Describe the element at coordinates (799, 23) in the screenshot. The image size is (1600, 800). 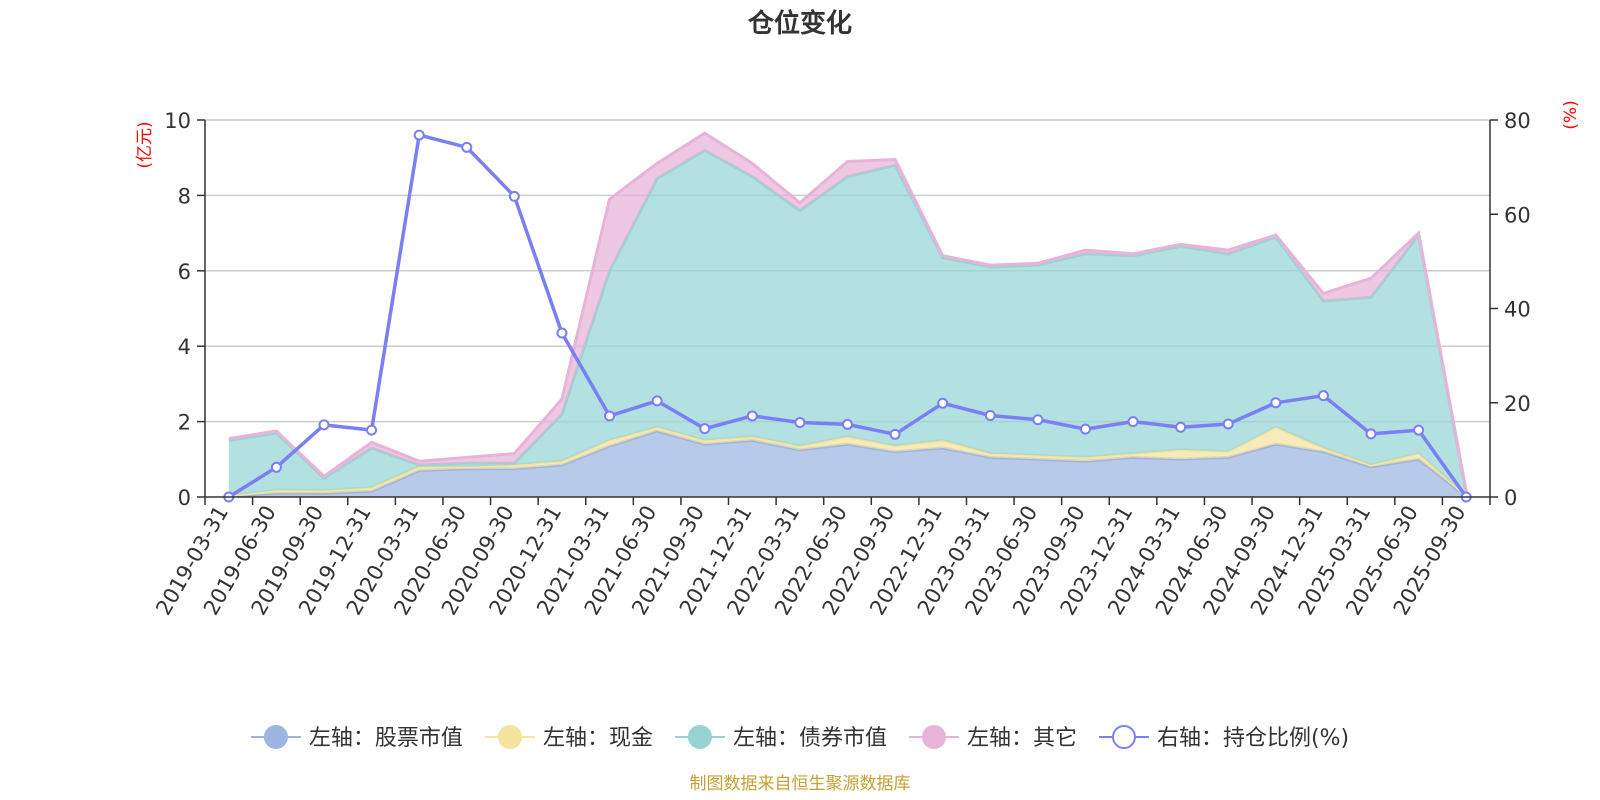
I see `chart-title: 仓位变化` at that location.